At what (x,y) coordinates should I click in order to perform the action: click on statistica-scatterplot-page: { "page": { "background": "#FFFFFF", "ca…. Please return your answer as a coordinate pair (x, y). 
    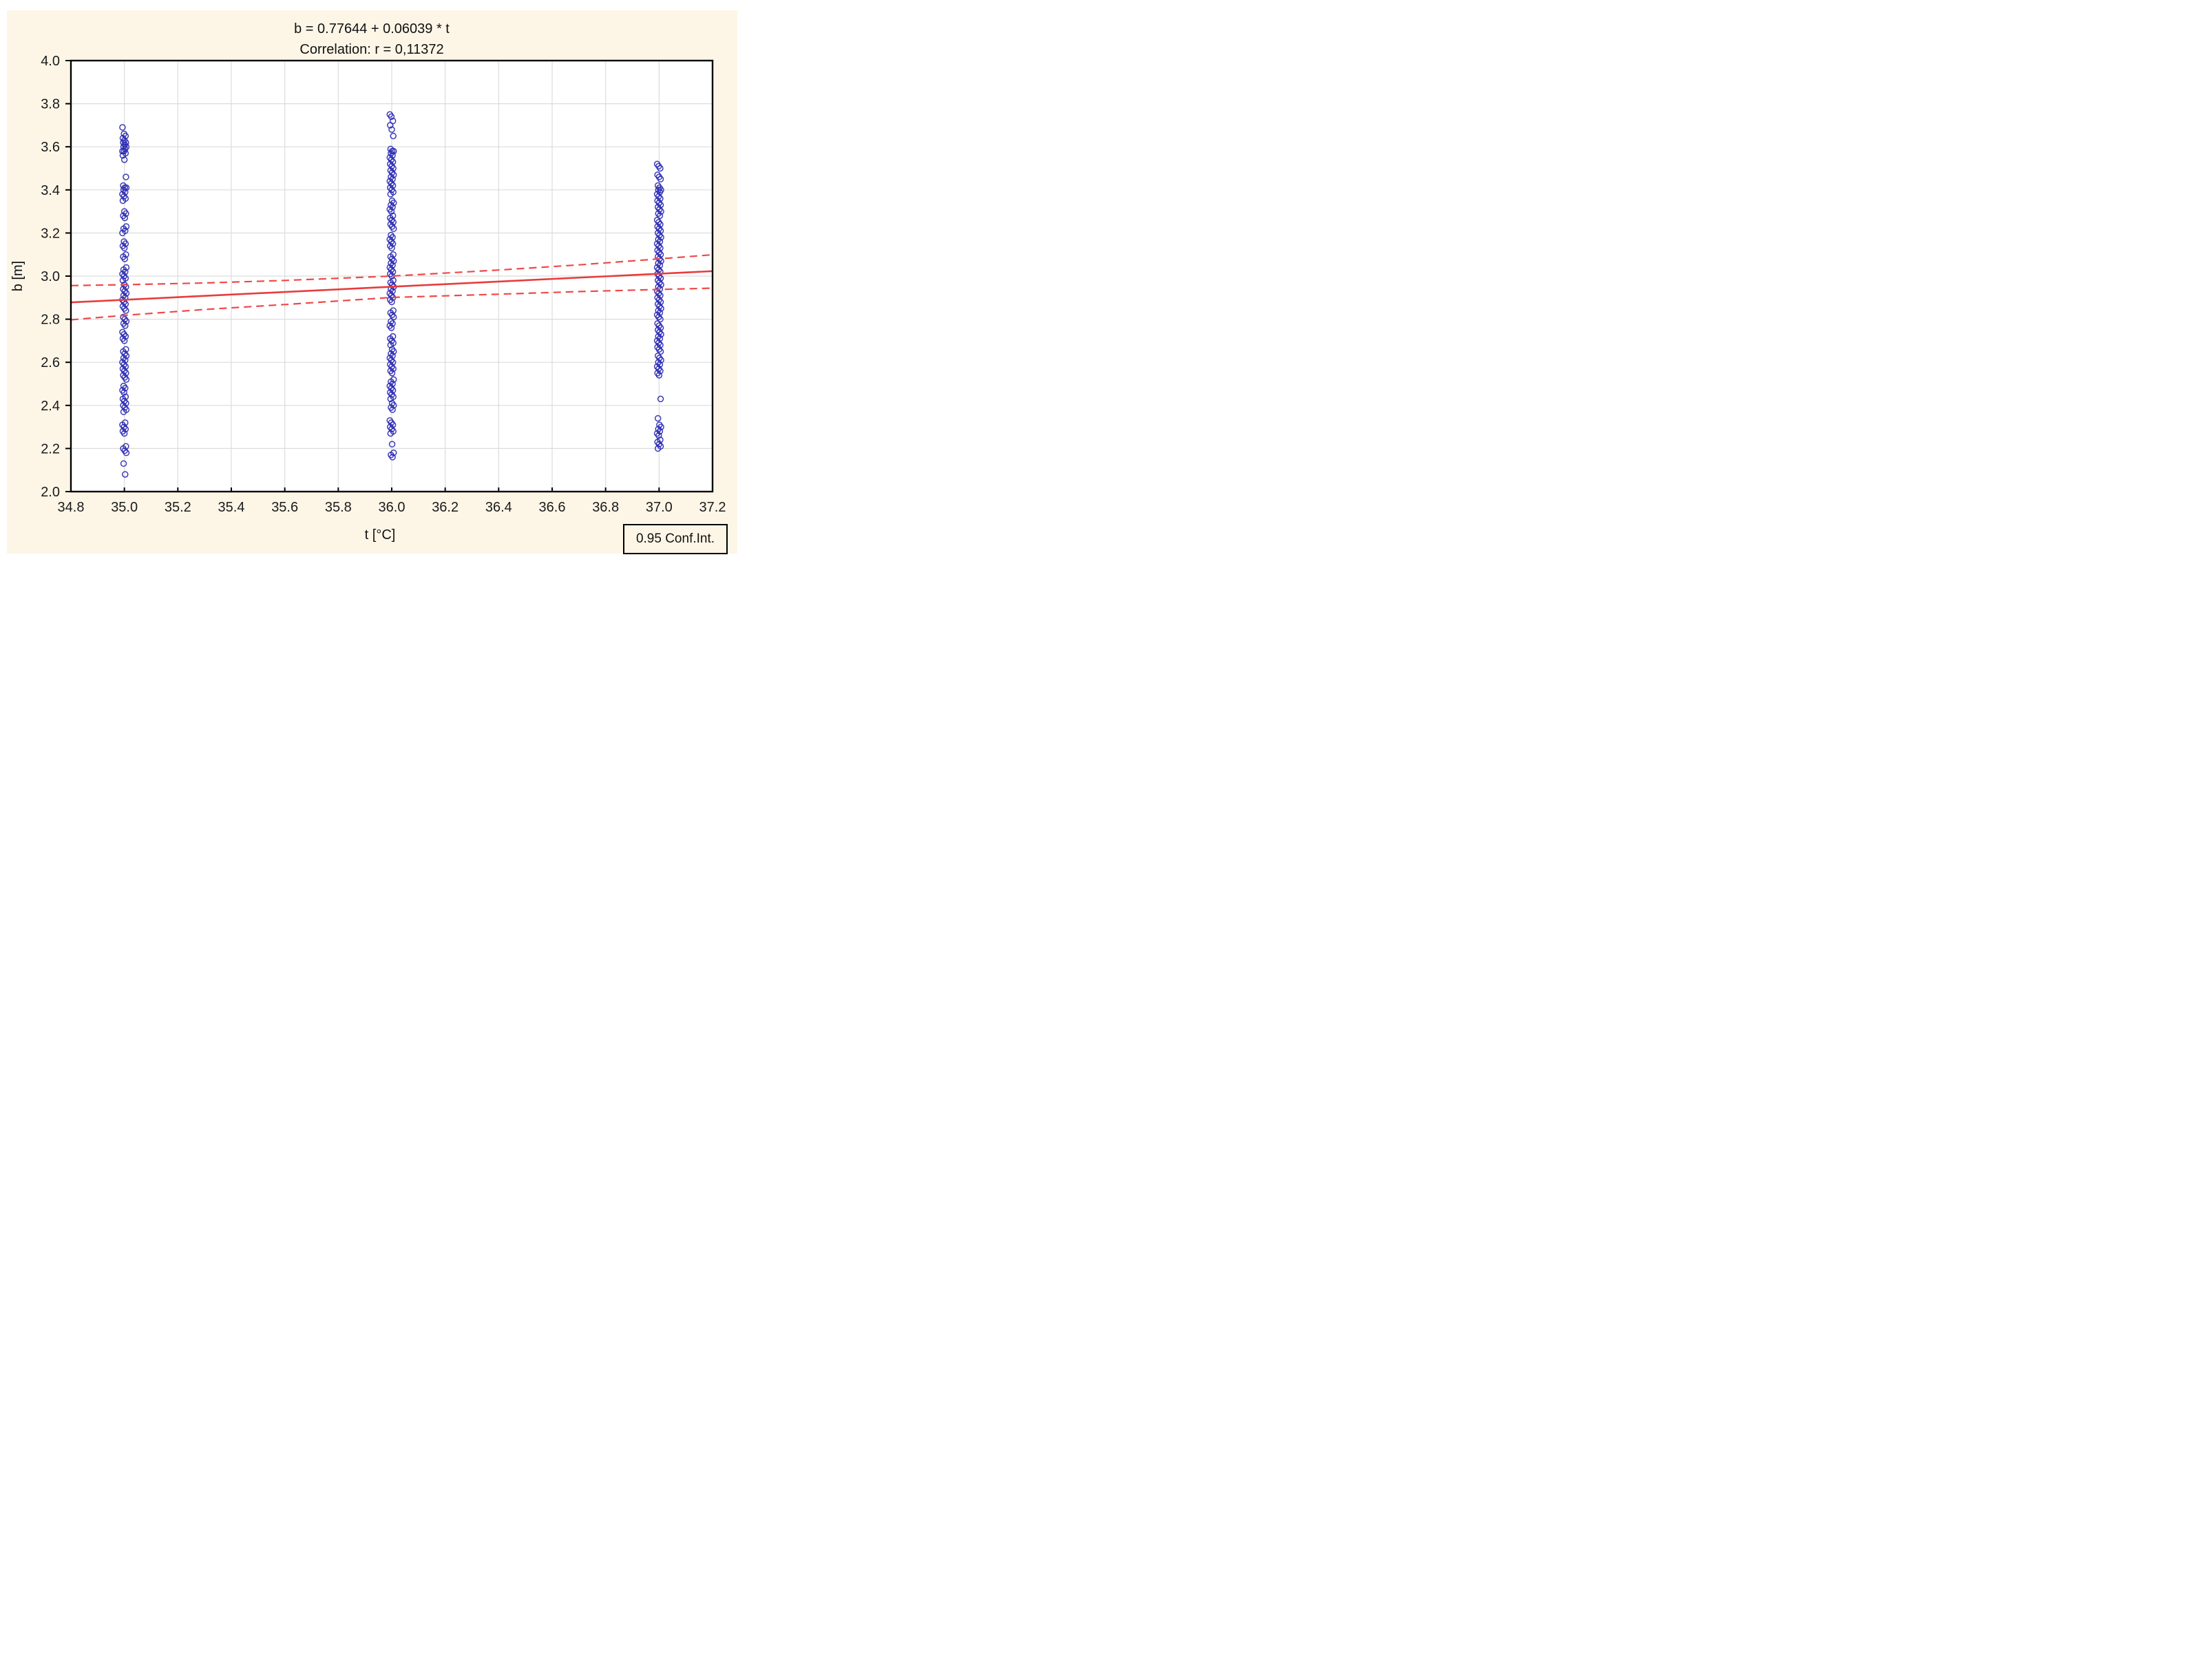
    Looking at the image, I should click on (368, 277).